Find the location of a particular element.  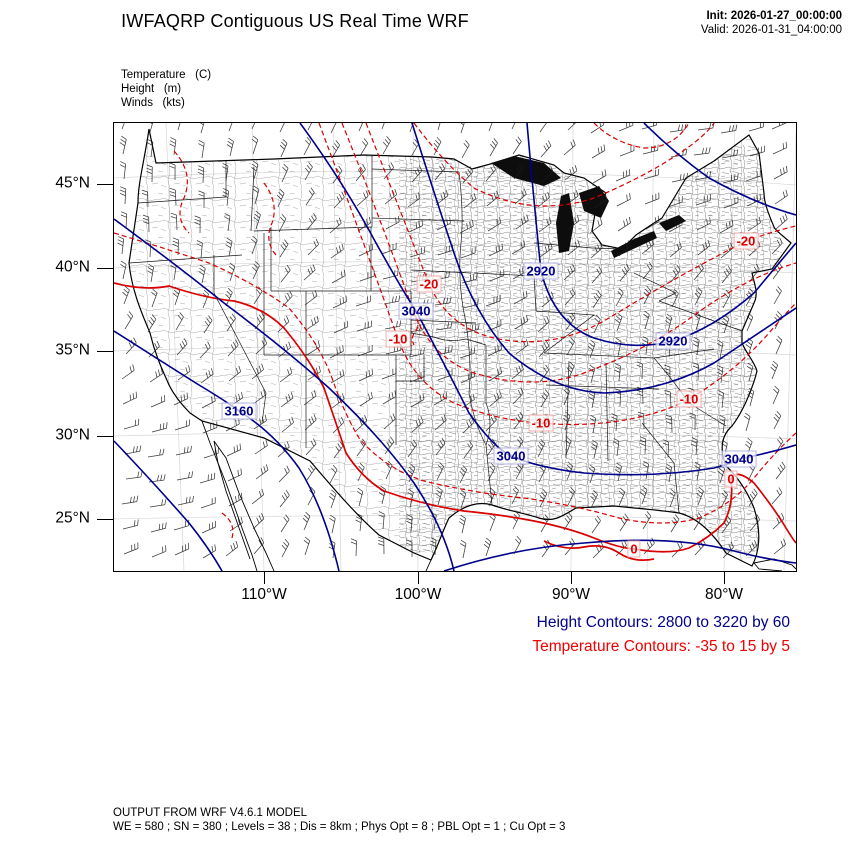

y-axis-label: 40°N is located at coordinates (72, 267).